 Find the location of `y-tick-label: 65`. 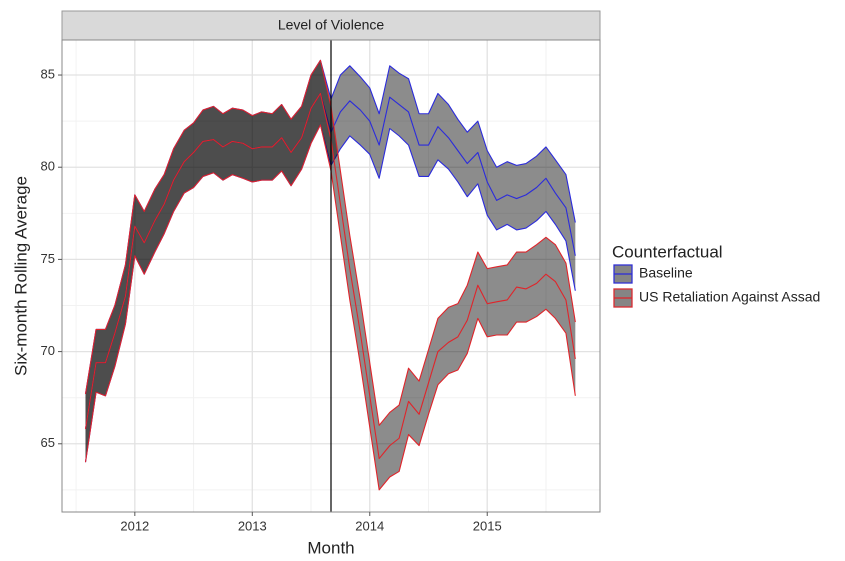

y-tick-label: 65 is located at coordinates (48, 442).